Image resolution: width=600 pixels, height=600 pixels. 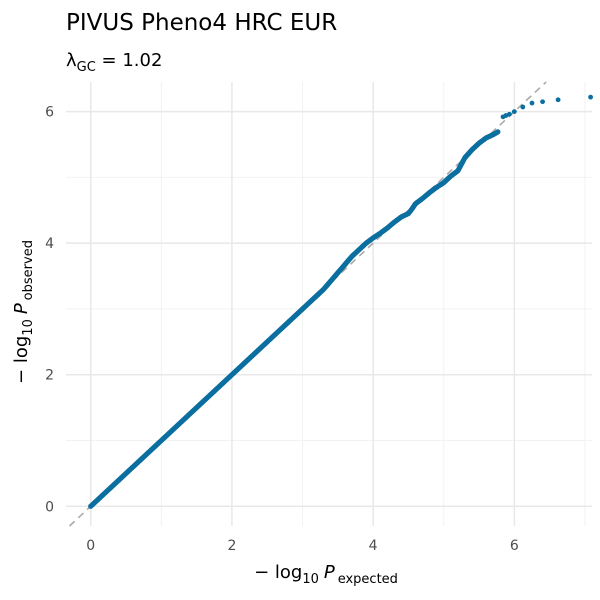 What do you see at coordinates (368, 579) in the screenshot?
I see `x-axis-subscript: expected` at bounding box center [368, 579].